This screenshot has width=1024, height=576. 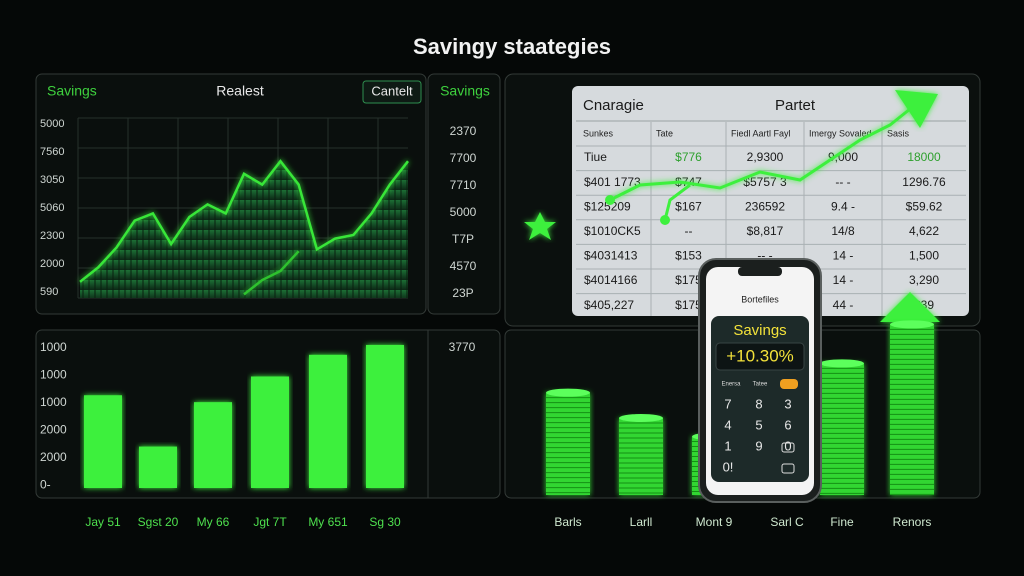 I want to click on cell: Tiue, so click(x=595, y=157).